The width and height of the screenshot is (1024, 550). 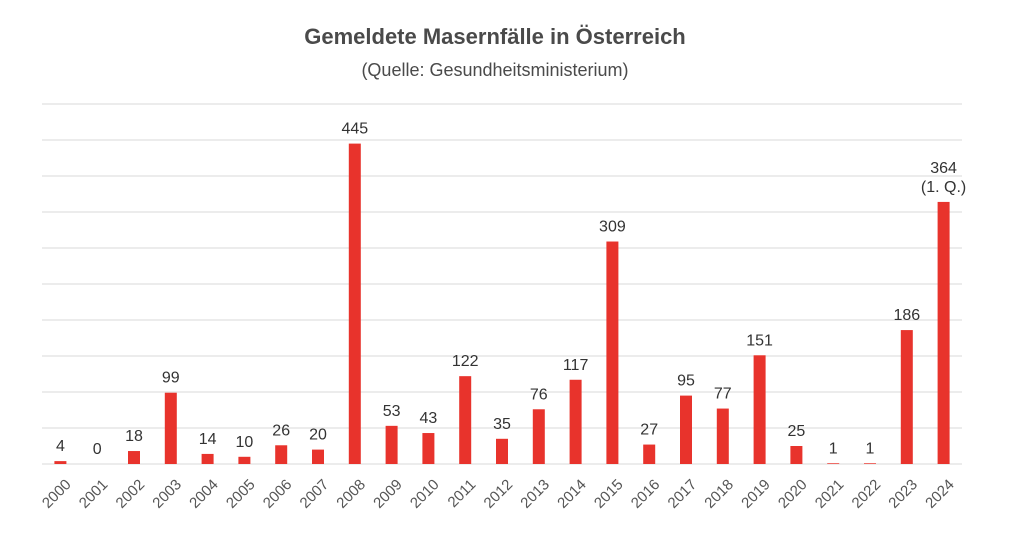 I want to click on bar-2021, so click(x=833, y=463).